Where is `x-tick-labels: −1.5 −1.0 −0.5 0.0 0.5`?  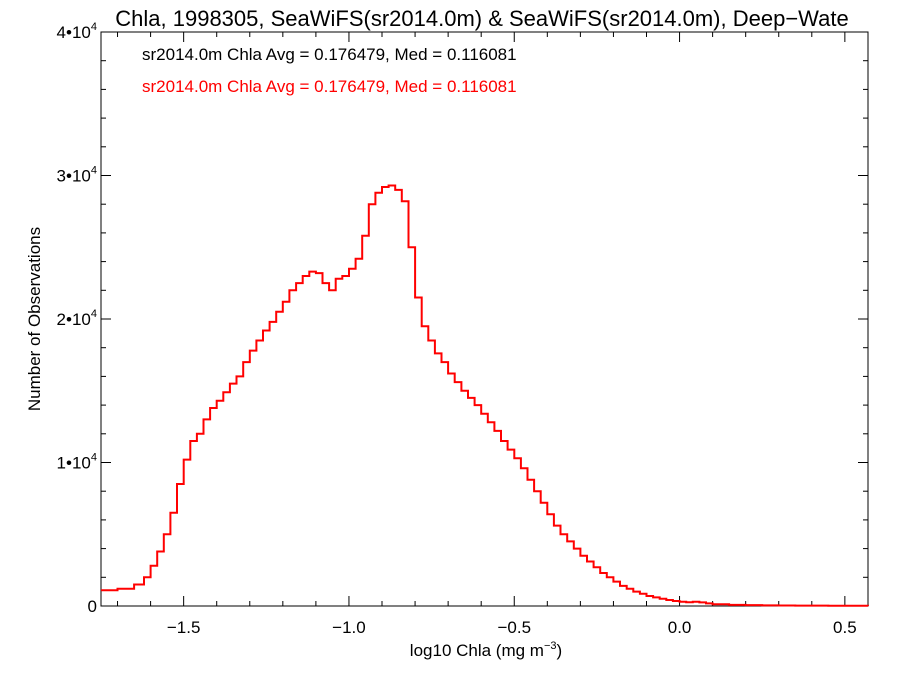
x-tick-labels: −1.5 −1.0 −0.5 0.0 0.5 is located at coordinates (512, 627).